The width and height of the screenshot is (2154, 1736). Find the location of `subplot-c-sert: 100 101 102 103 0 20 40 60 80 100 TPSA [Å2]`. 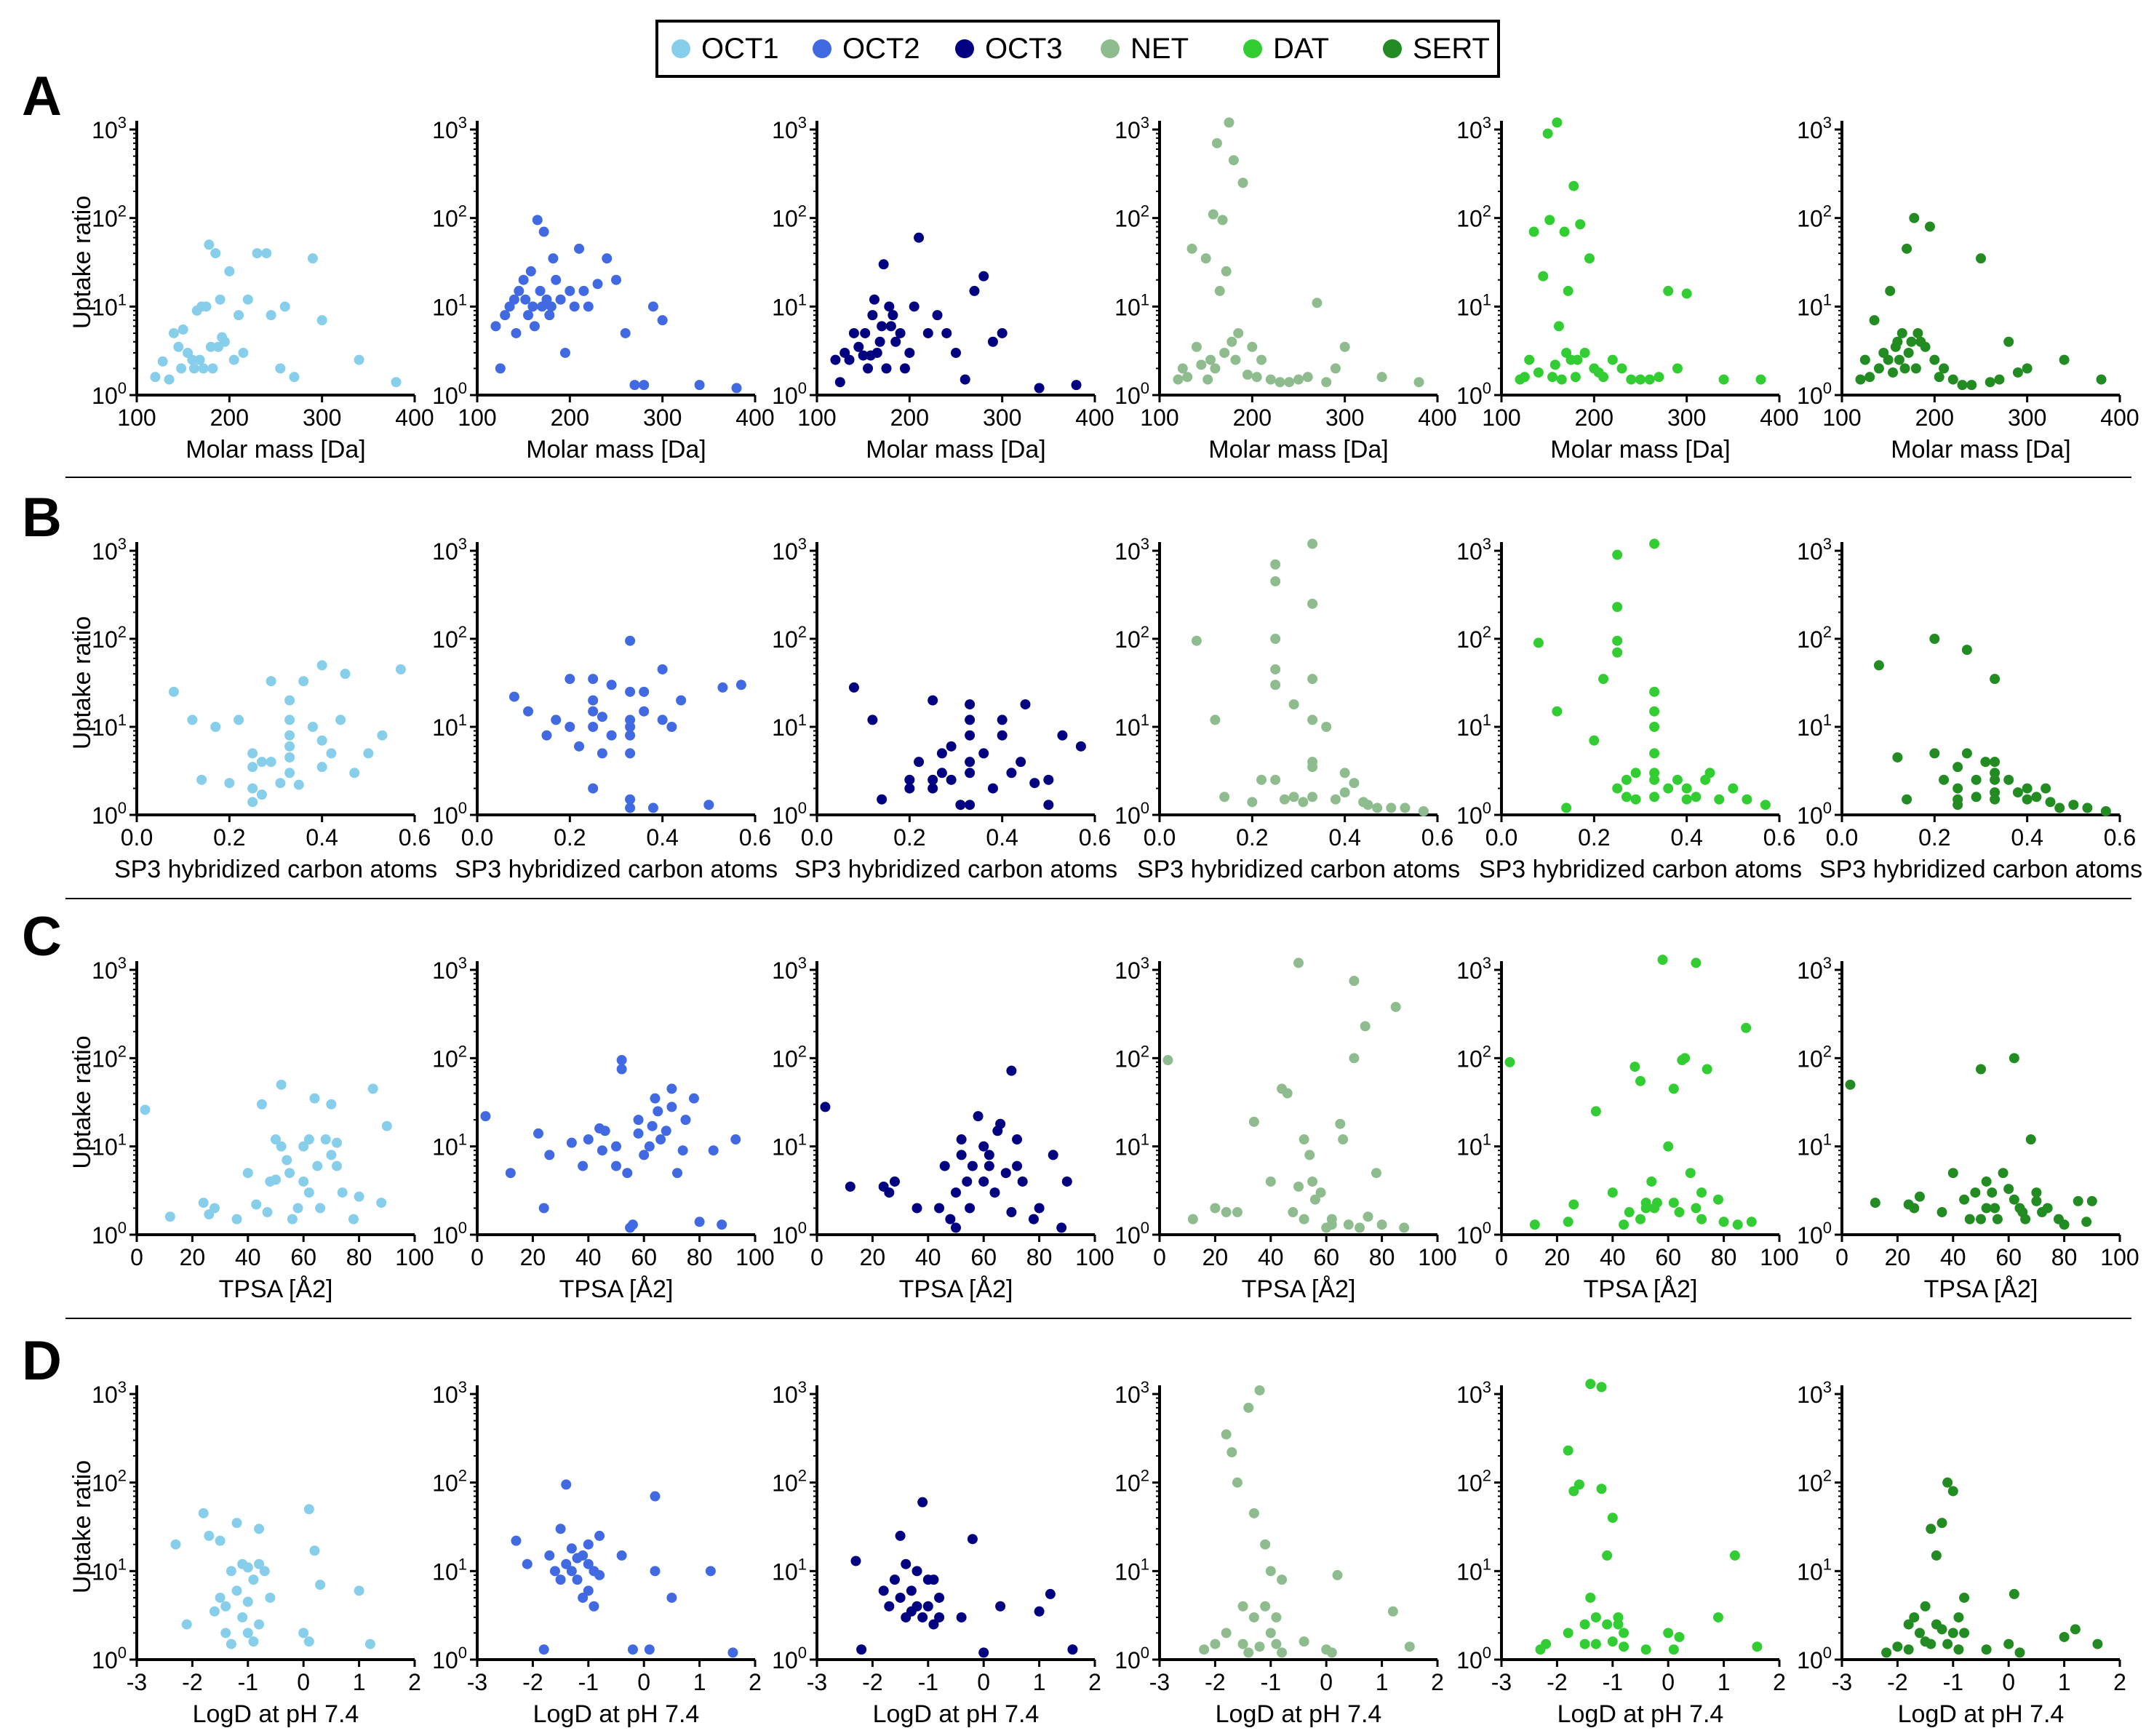

subplot-c-sert: 100 101 102 103 0 20 40 60 80 100 TPSA [Å2] is located at coordinates (1968, 1128).